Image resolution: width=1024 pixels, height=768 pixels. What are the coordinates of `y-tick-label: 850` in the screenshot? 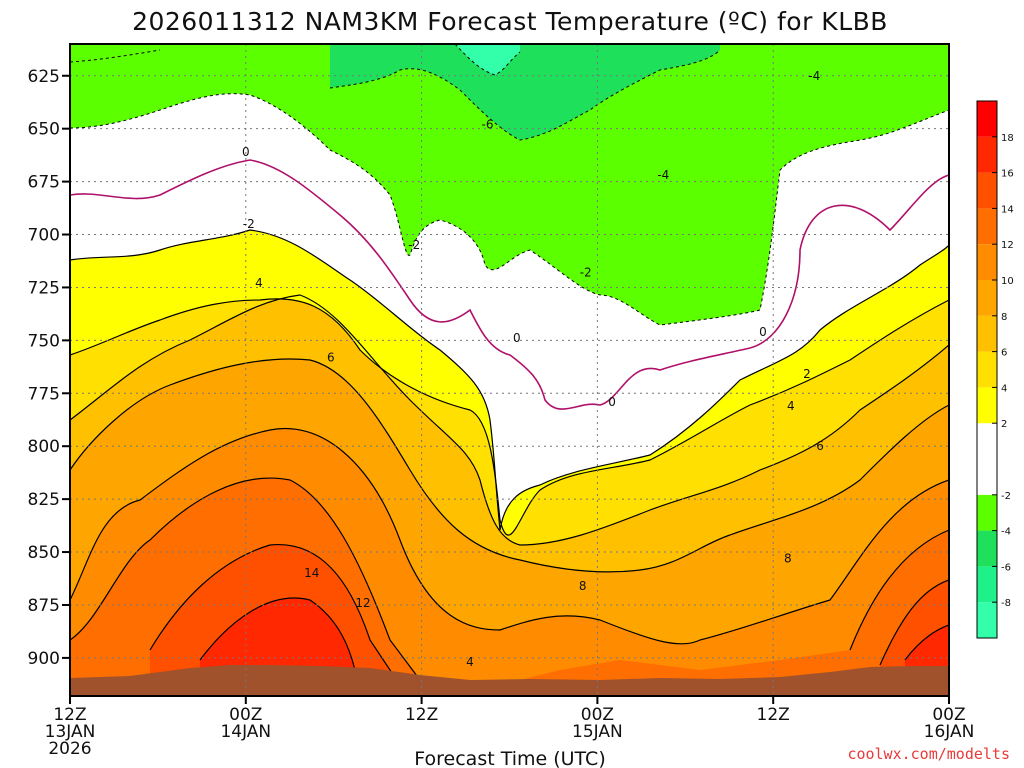 It's located at (44, 553).